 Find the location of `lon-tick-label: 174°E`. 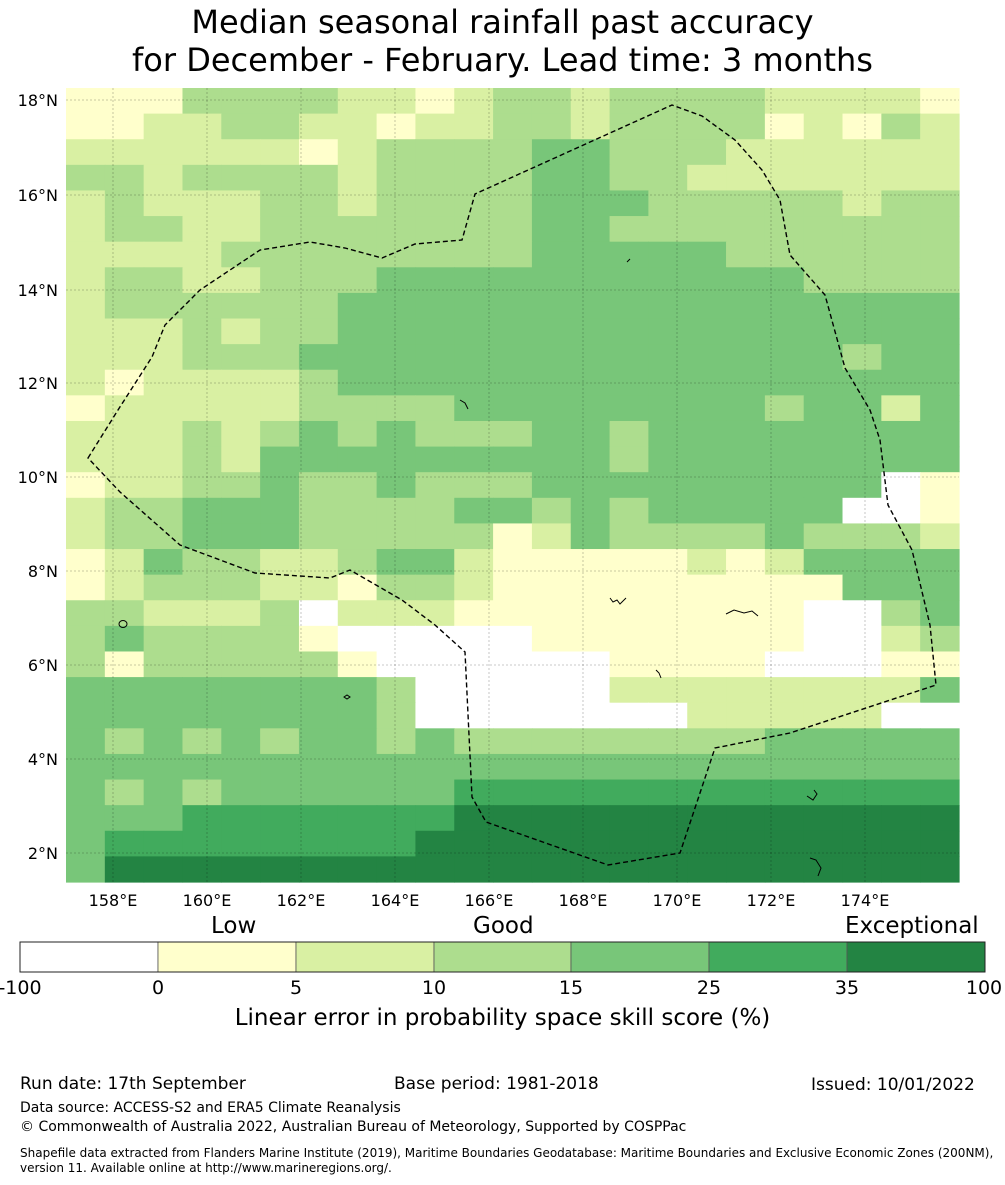

lon-tick-label: 174°E is located at coordinates (865, 900).